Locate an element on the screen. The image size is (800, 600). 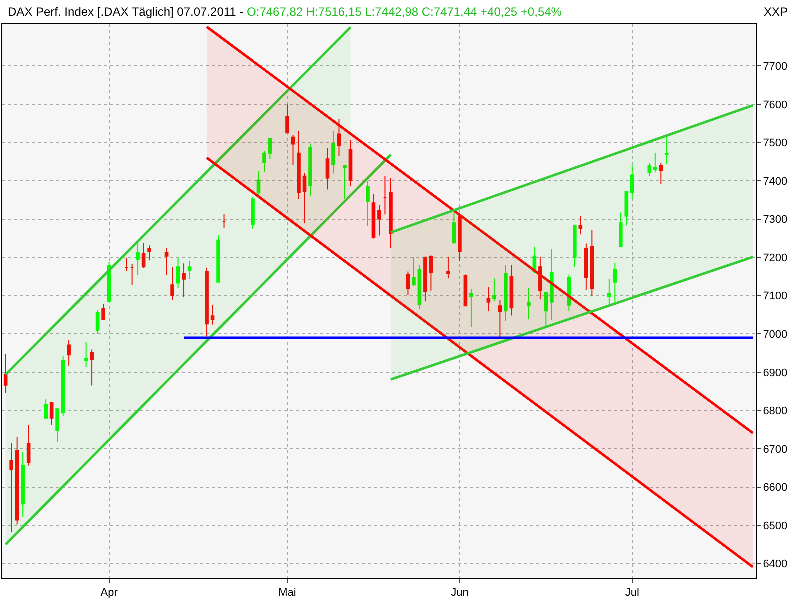
y-tick-label: 6700 is located at coordinates (775, 450).